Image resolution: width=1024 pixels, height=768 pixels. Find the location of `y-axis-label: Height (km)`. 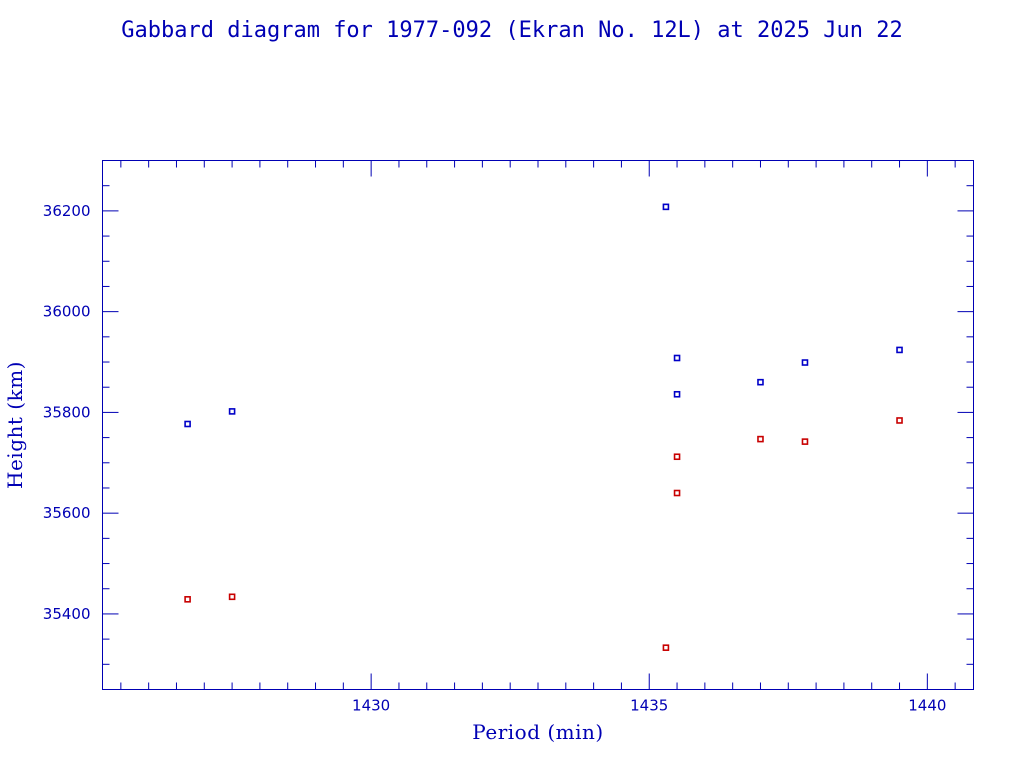

y-axis-label: Height (km) is located at coordinates (15, 425).